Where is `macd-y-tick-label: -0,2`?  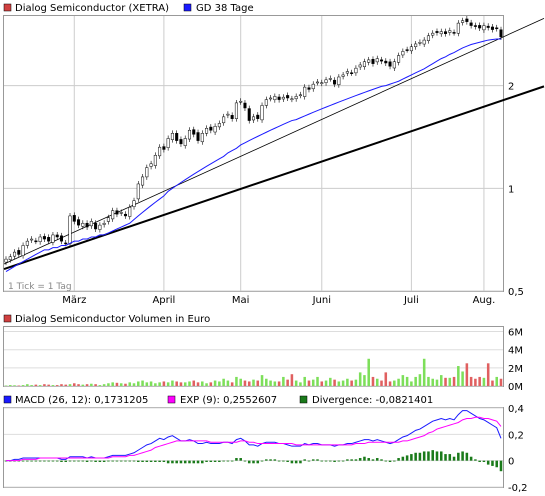
macd-y-tick-label: -0,2 is located at coordinates (518, 488).